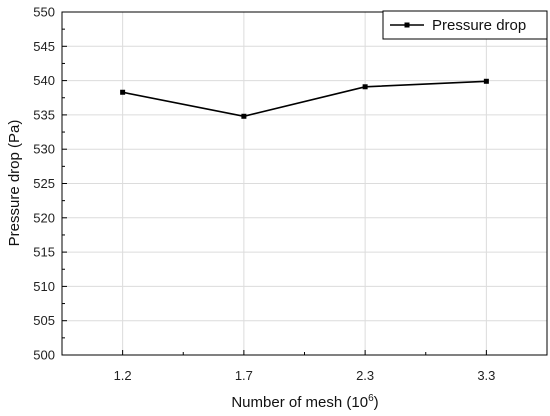  I want to click on y-tick-label: 550, so click(44, 12).